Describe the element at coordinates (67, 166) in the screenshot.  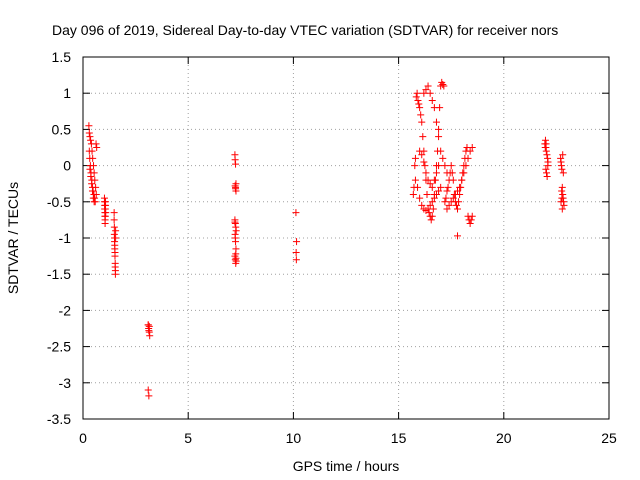
I see `y-tick-label: 0` at that location.